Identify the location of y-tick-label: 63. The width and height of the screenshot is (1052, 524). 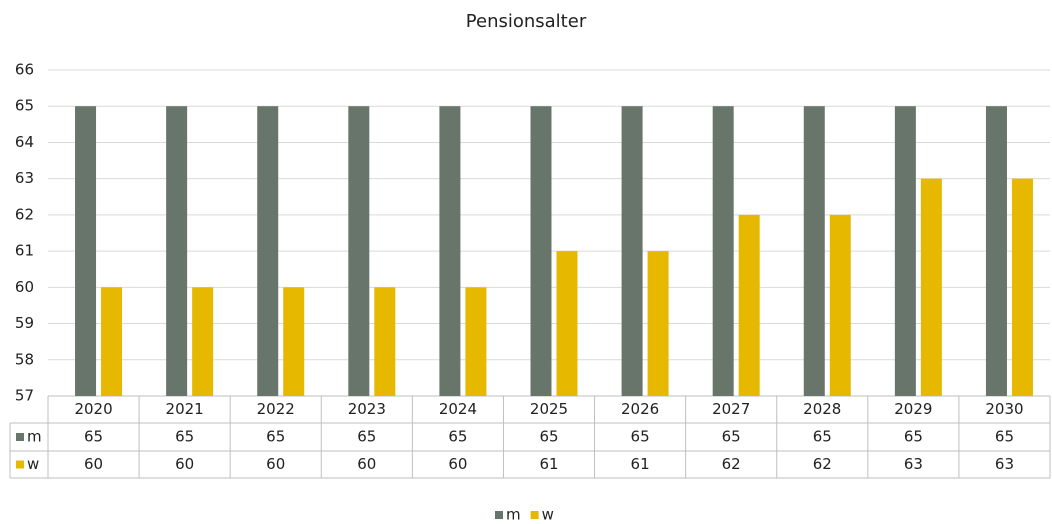
(24, 178).